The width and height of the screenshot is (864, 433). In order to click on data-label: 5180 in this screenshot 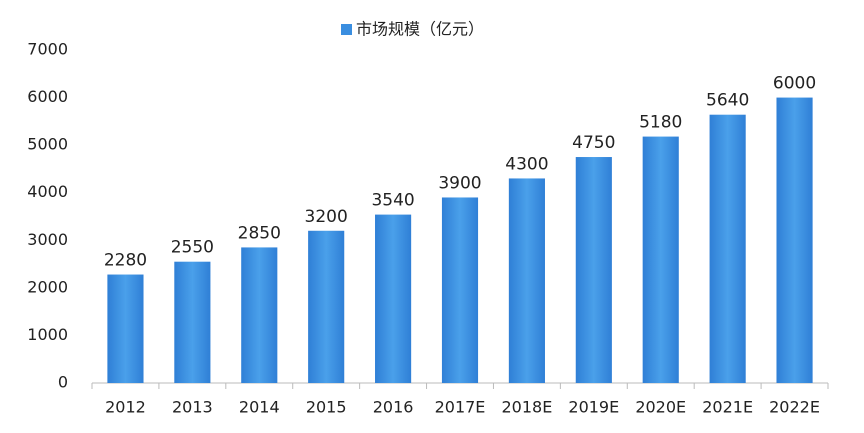, I will do `click(660, 123)`.